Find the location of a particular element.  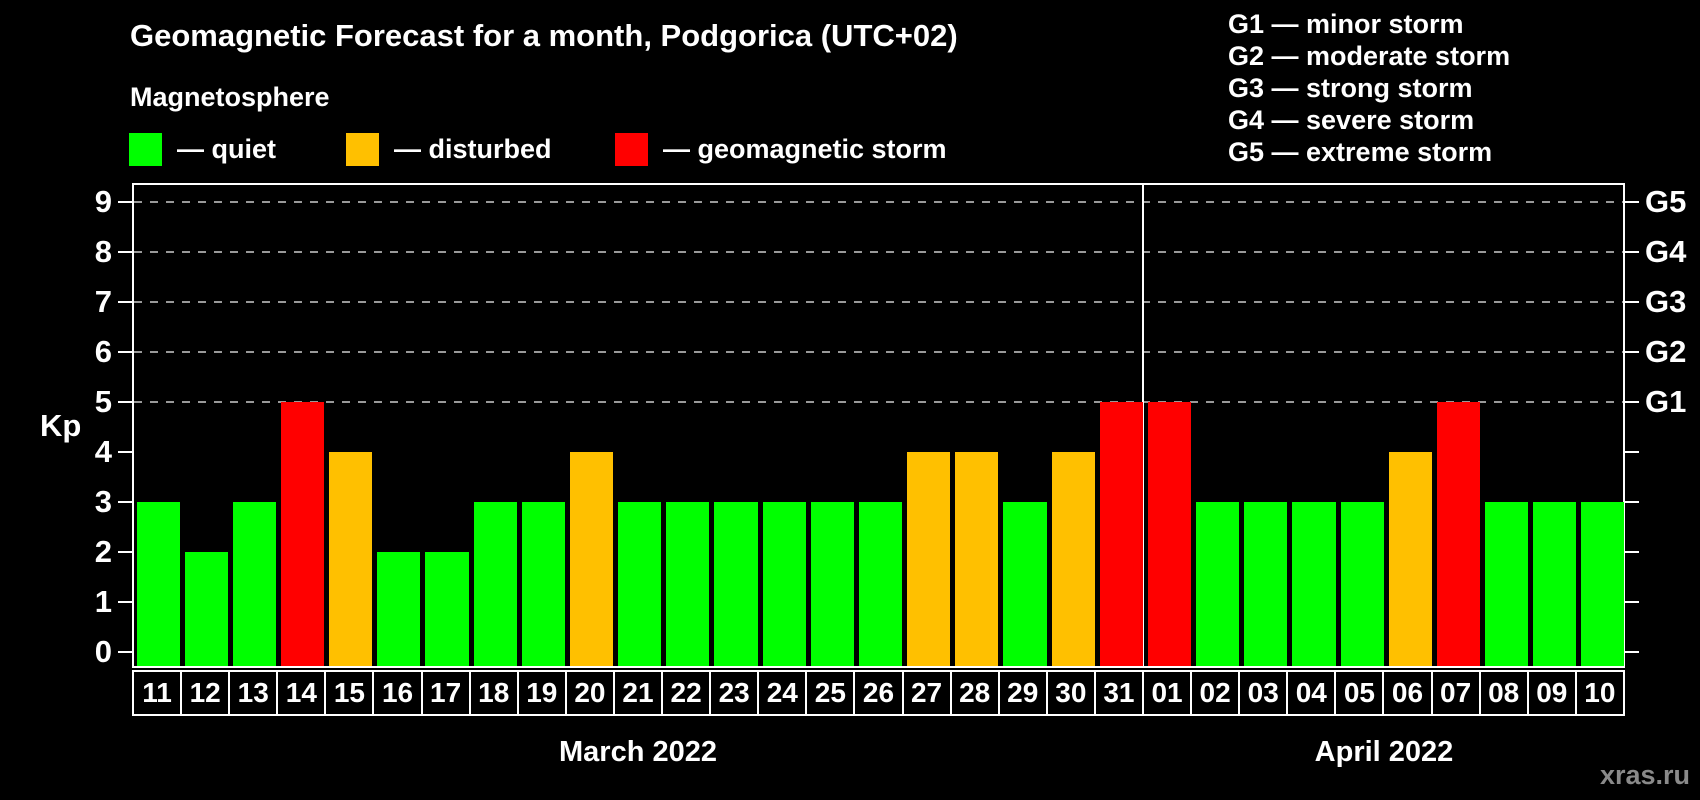

disturbed-color-swatch is located at coordinates (362, 149).